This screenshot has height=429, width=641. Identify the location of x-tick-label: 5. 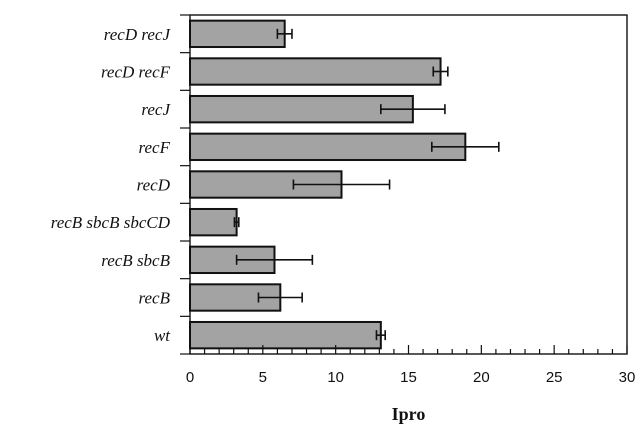
(263, 377).